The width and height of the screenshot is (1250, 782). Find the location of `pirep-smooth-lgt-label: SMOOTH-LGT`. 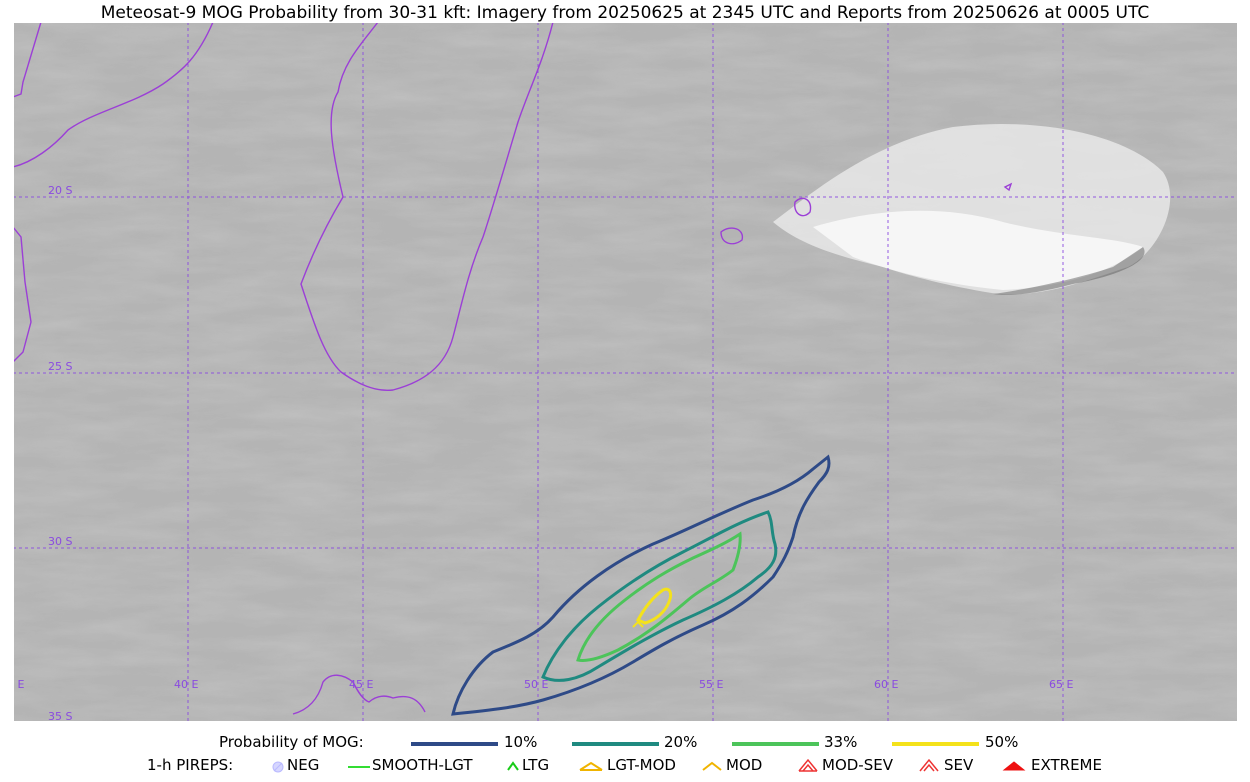

pirep-smooth-lgt-label: SMOOTH-LGT is located at coordinates (422, 765).